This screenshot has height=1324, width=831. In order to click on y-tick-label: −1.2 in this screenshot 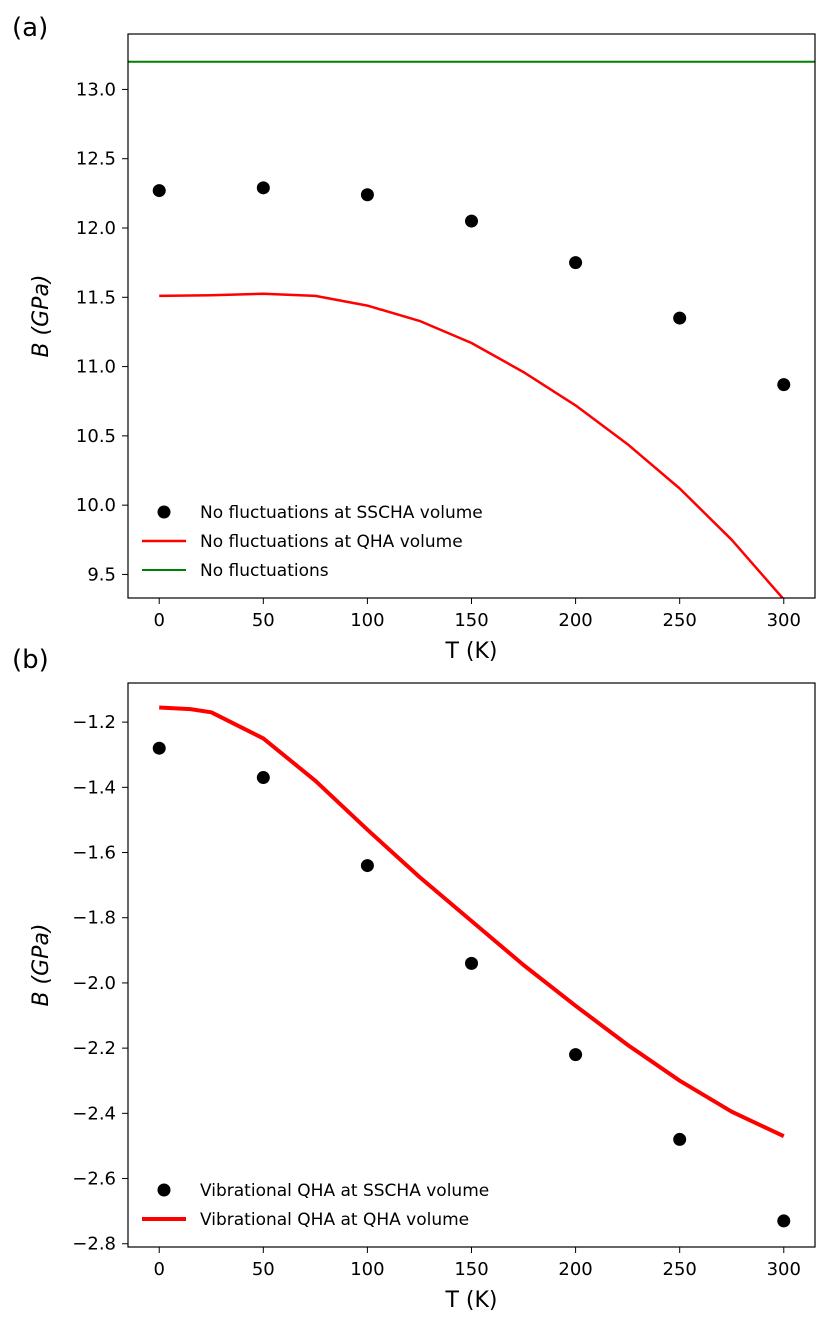, I will do `click(94, 722)`.